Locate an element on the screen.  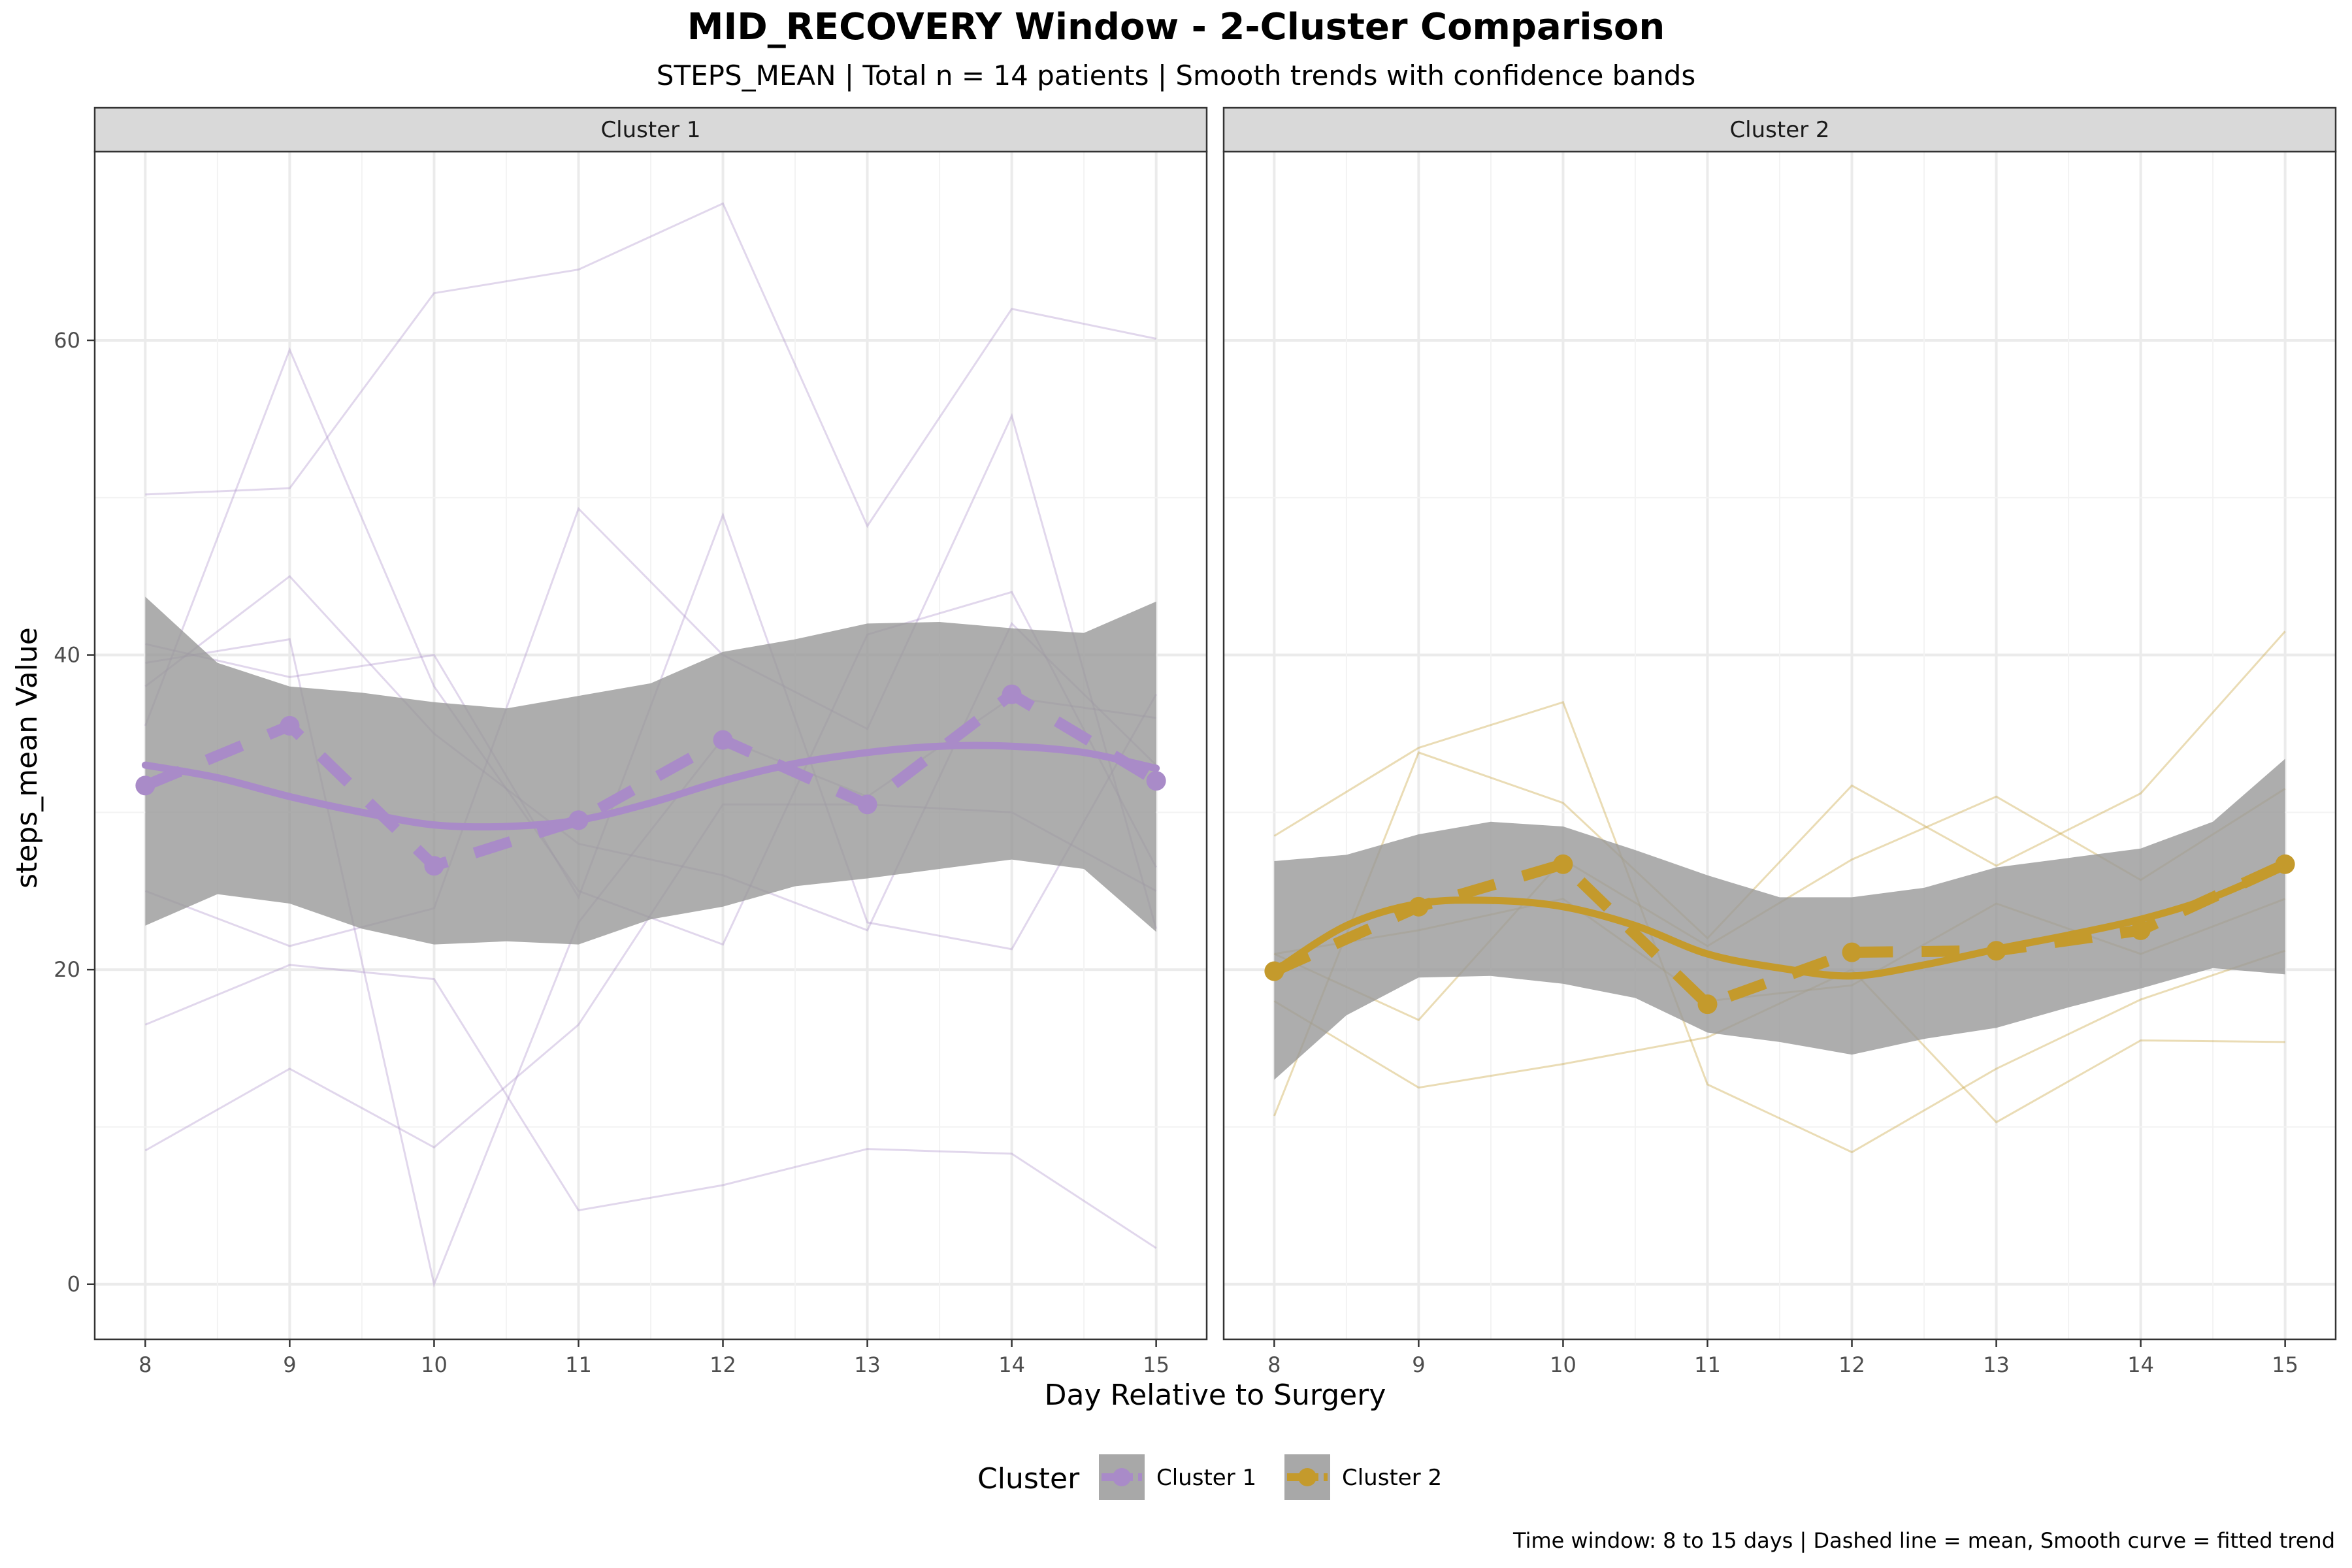
legend-label: Cluster 1 is located at coordinates (1206, 1478).